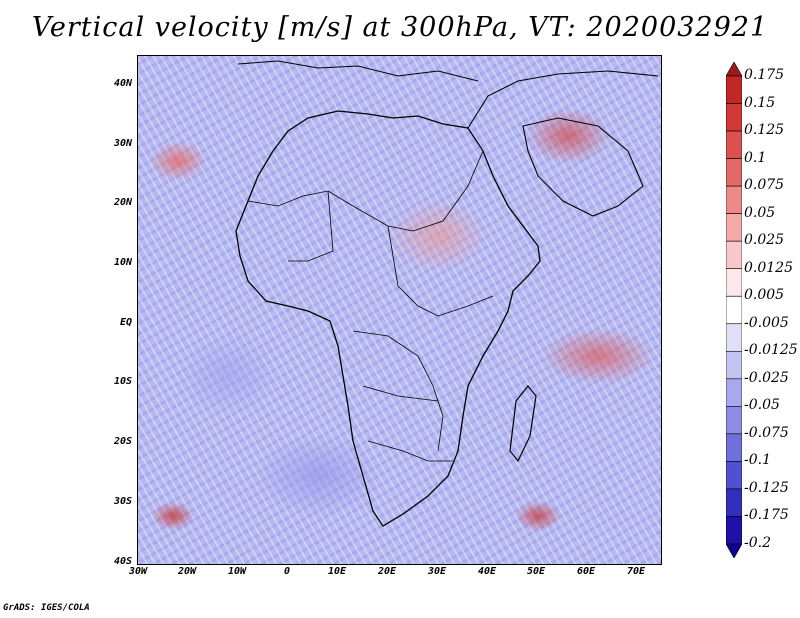 This screenshot has width=800, height=618. Describe the element at coordinates (138, 571) in the screenshot. I see `lon-label-30w: 30W` at that location.